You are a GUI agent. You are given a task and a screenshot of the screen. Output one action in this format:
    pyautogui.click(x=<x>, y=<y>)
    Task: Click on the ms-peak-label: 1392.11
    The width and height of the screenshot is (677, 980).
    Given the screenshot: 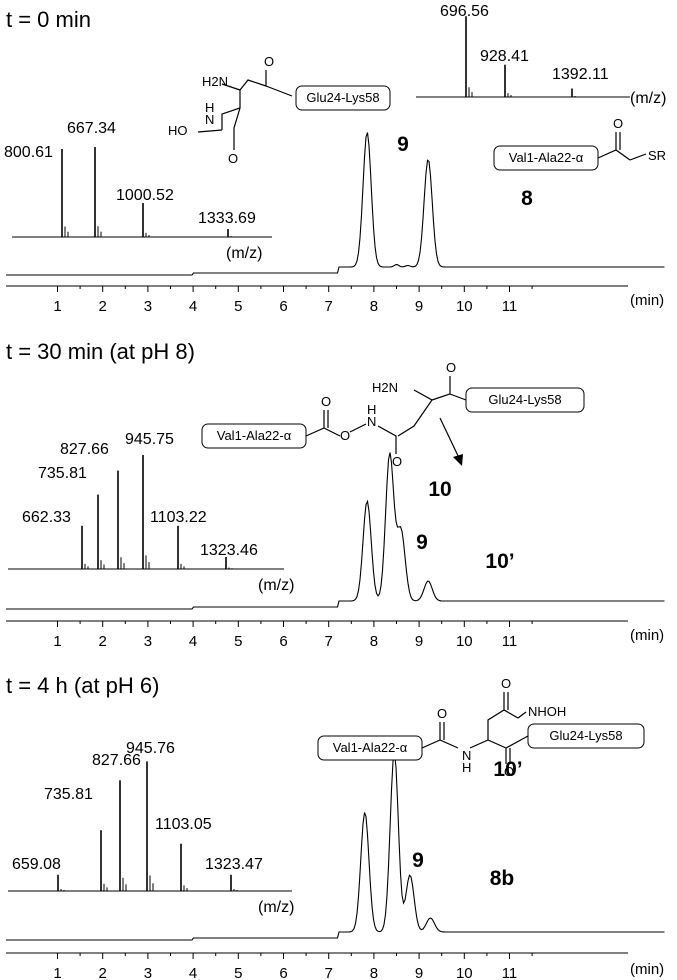 What is the action you would take?
    pyautogui.click(x=580, y=74)
    